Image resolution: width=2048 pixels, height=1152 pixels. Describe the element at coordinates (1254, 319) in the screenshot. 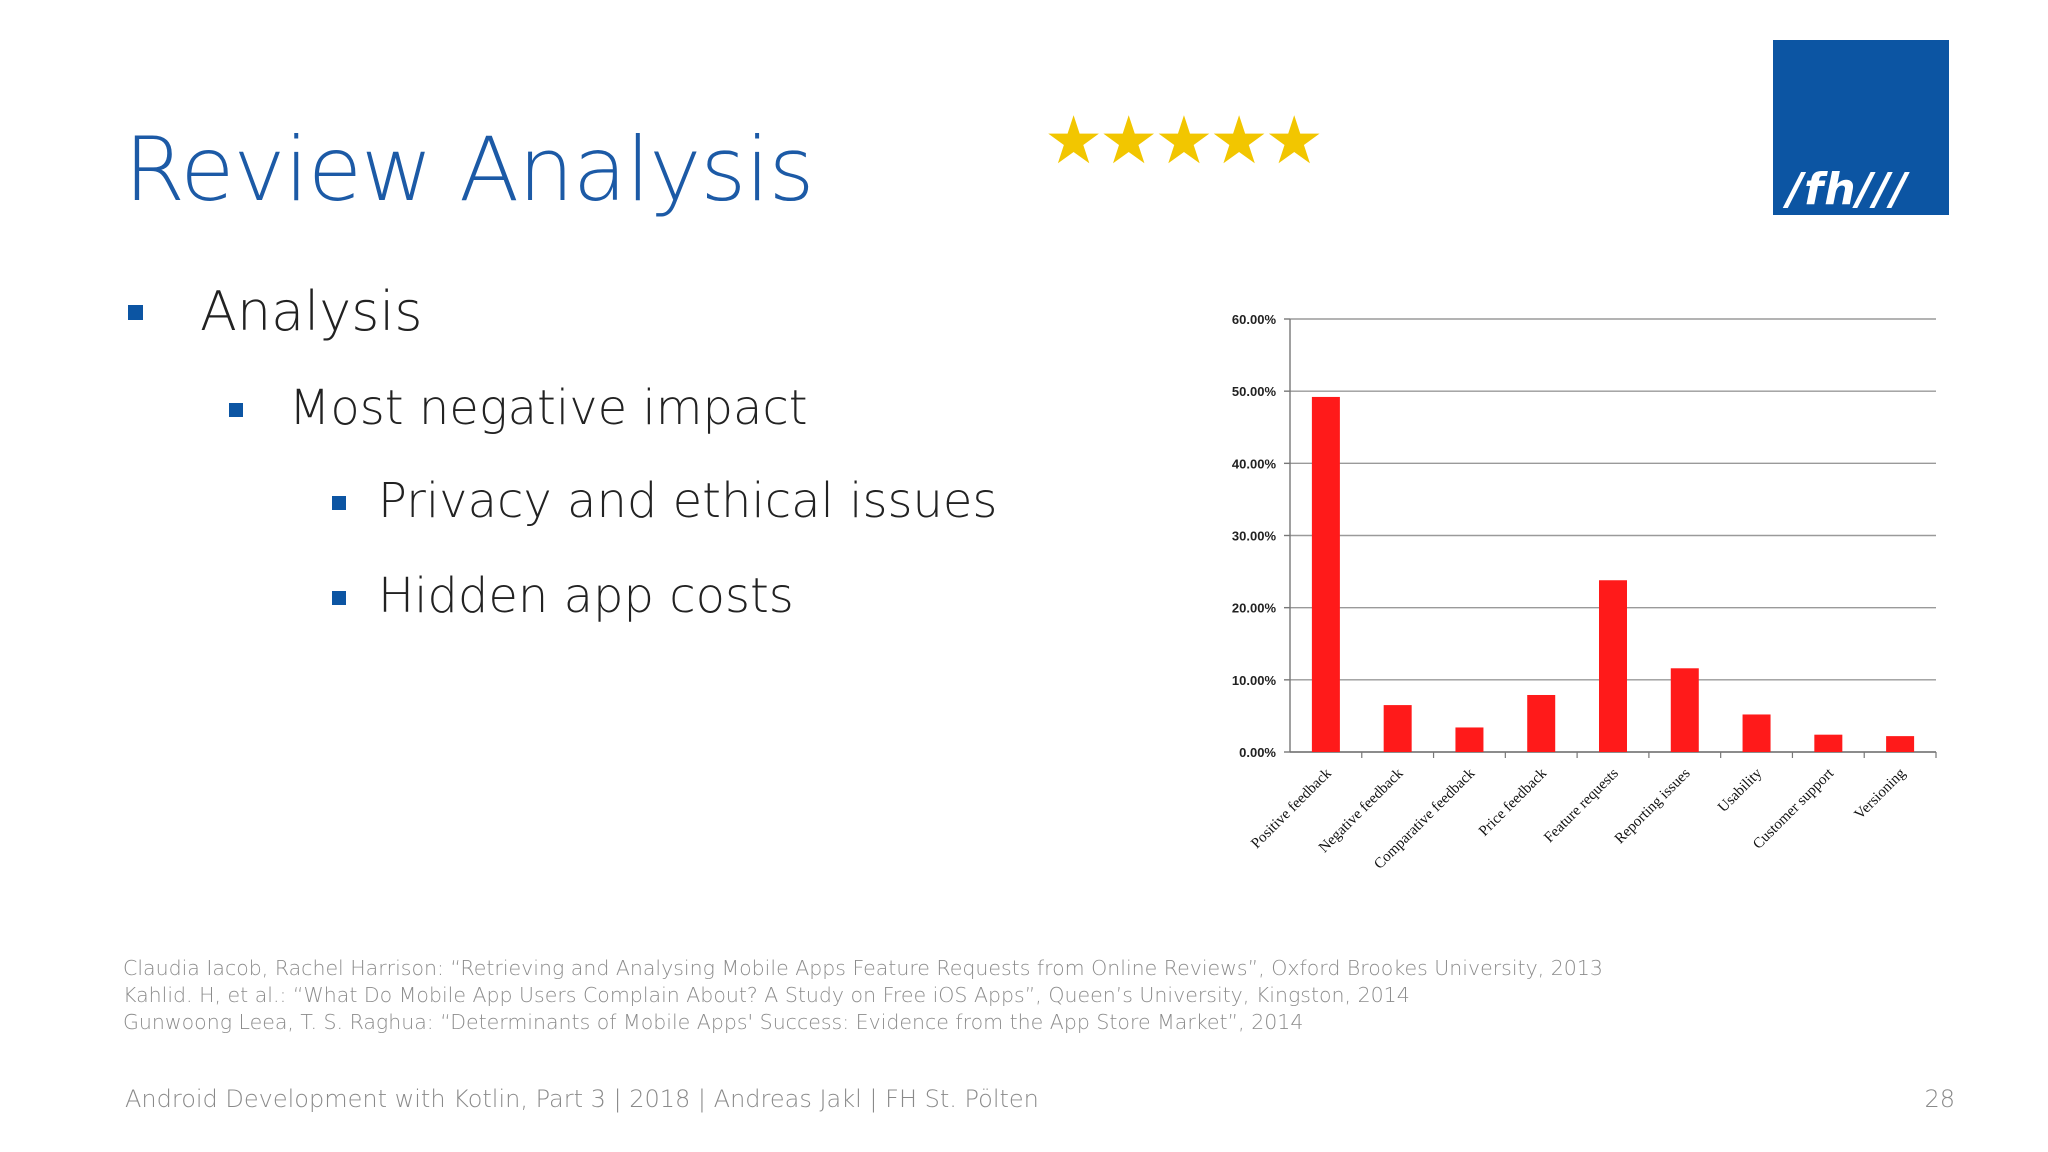

I see `y-tick-label: 60.00%` at that location.